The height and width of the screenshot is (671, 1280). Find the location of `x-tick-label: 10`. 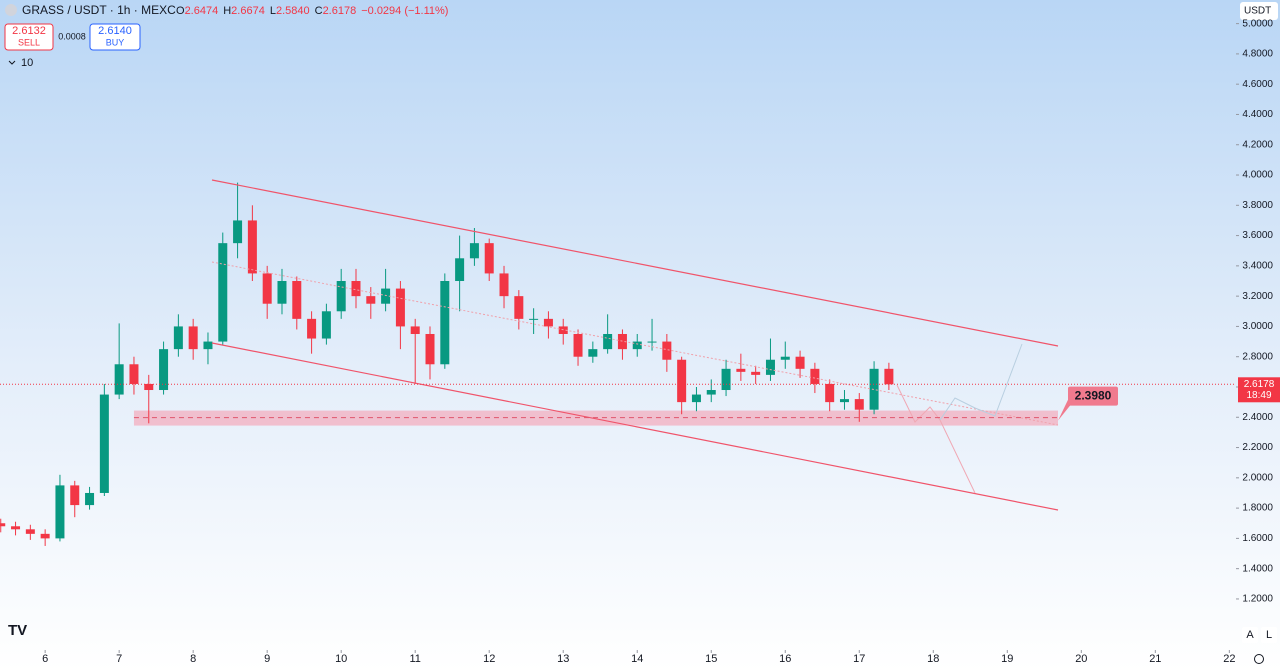

x-tick-label: 10 is located at coordinates (341, 659).